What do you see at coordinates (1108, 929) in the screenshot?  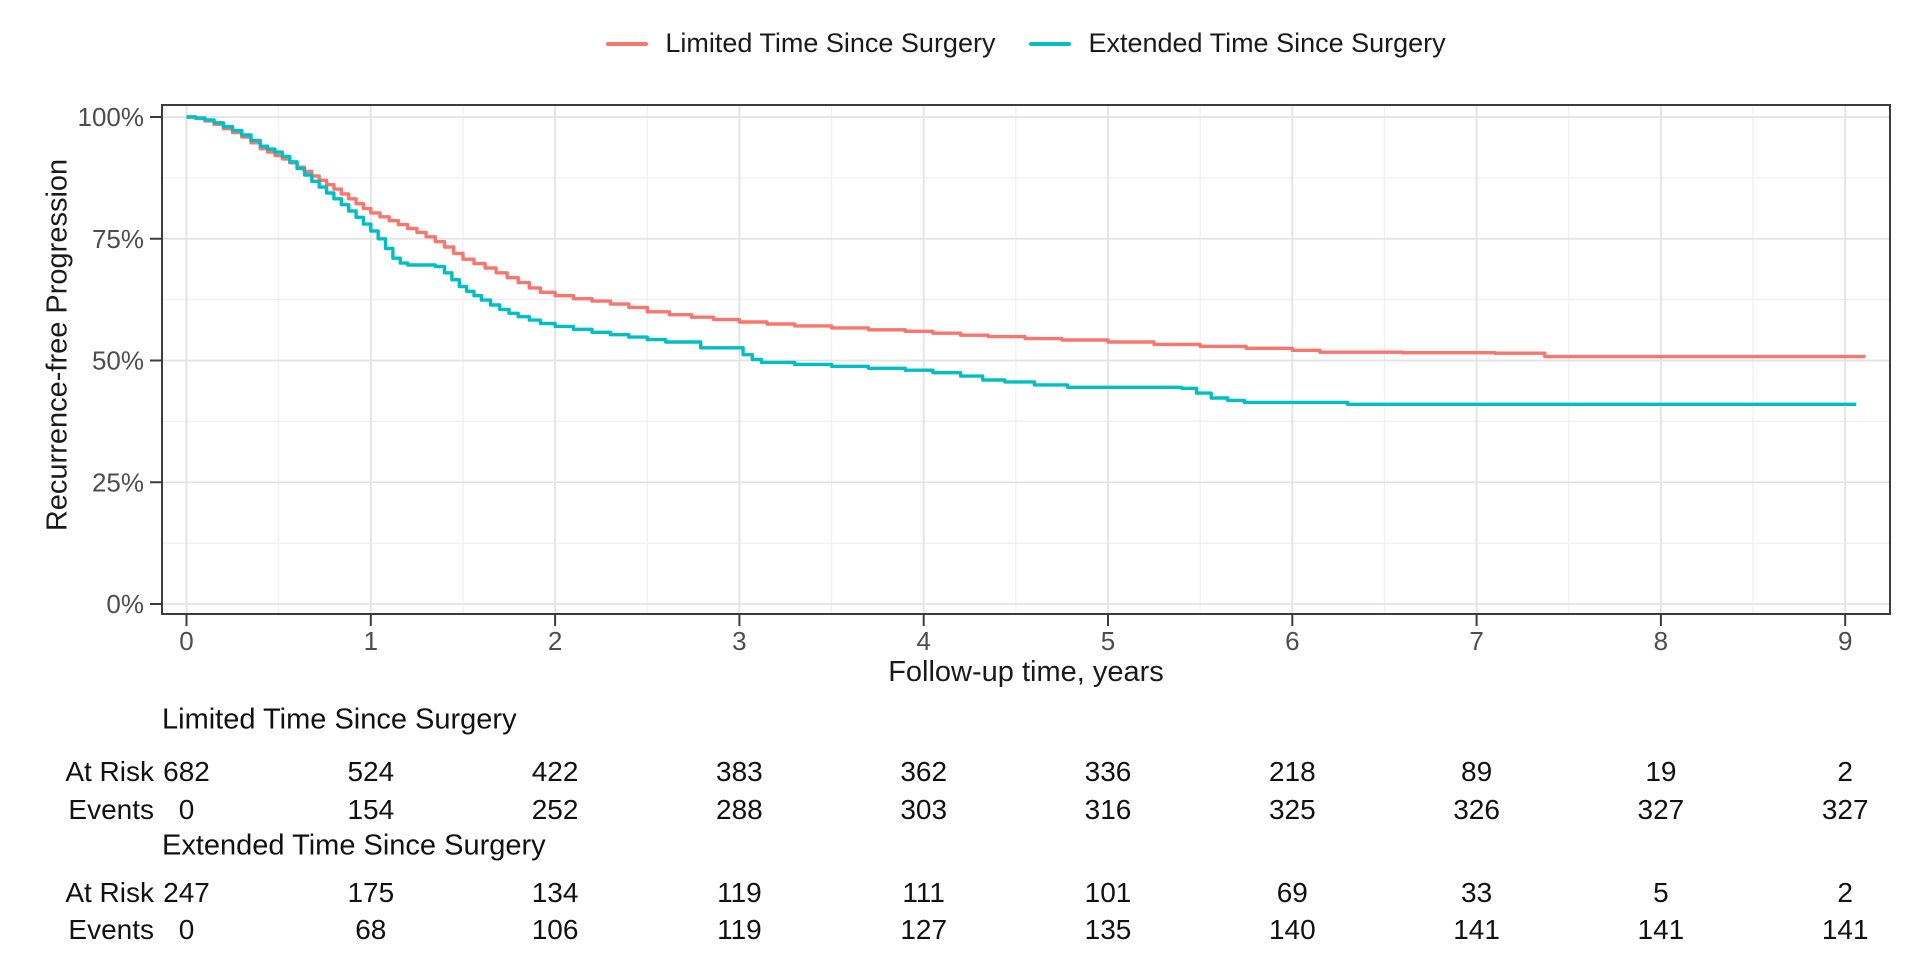 I see `risk-count: 135` at bounding box center [1108, 929].